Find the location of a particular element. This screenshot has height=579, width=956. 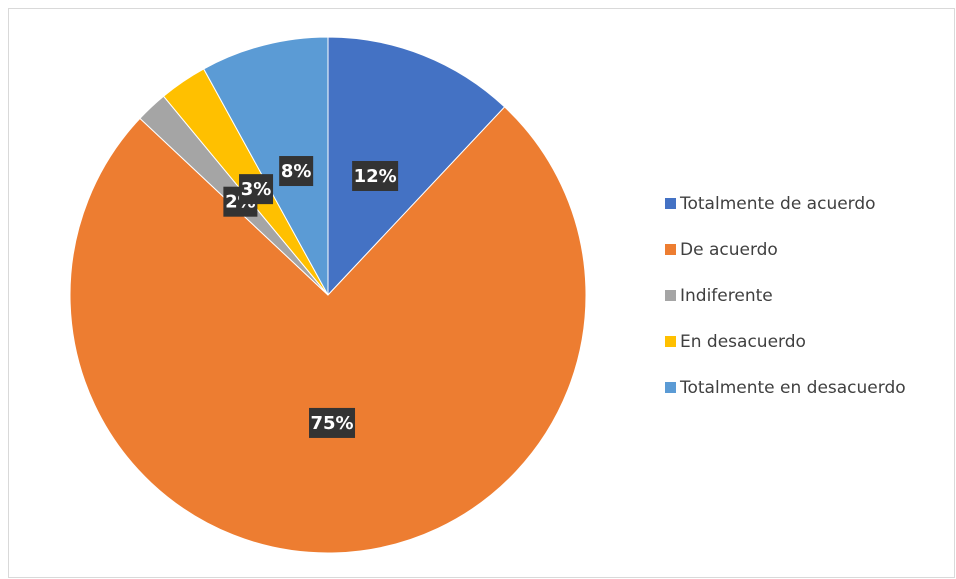

data-label: 12% is located at coordinates (375, 176).